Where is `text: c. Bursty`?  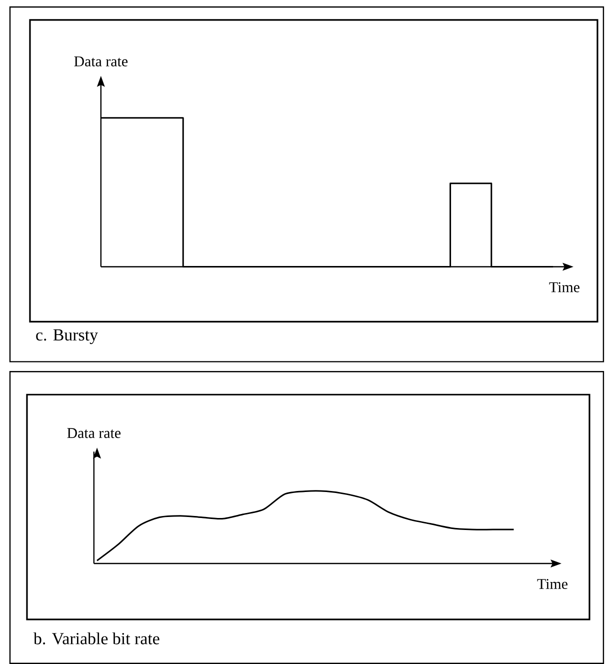 text: c. Bursty is located at coordinates (67, 336).